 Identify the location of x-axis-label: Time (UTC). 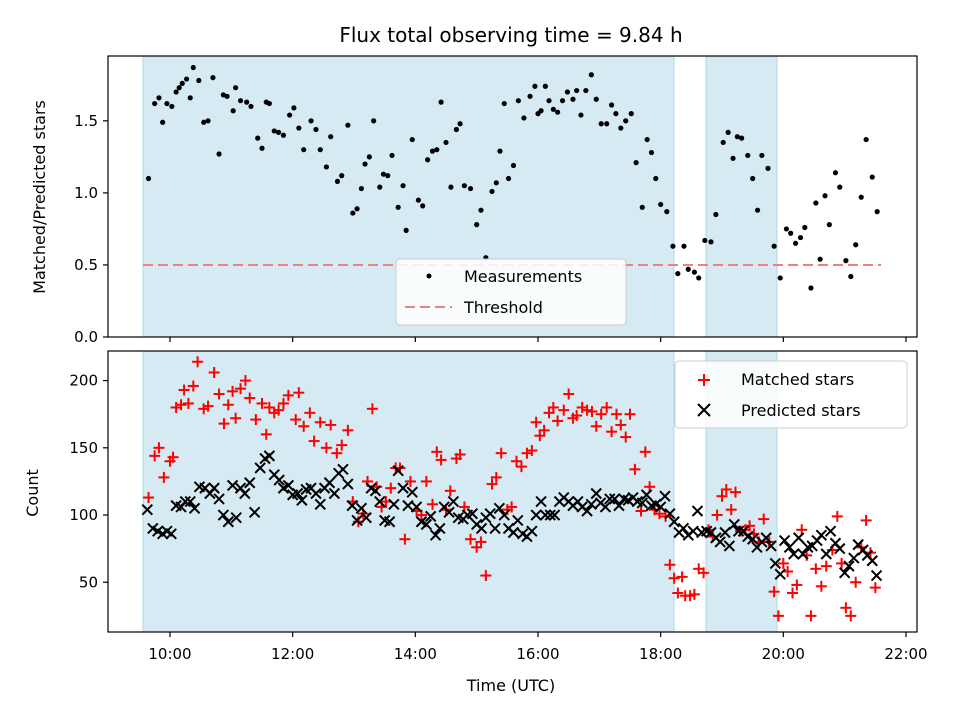
(510, 685).